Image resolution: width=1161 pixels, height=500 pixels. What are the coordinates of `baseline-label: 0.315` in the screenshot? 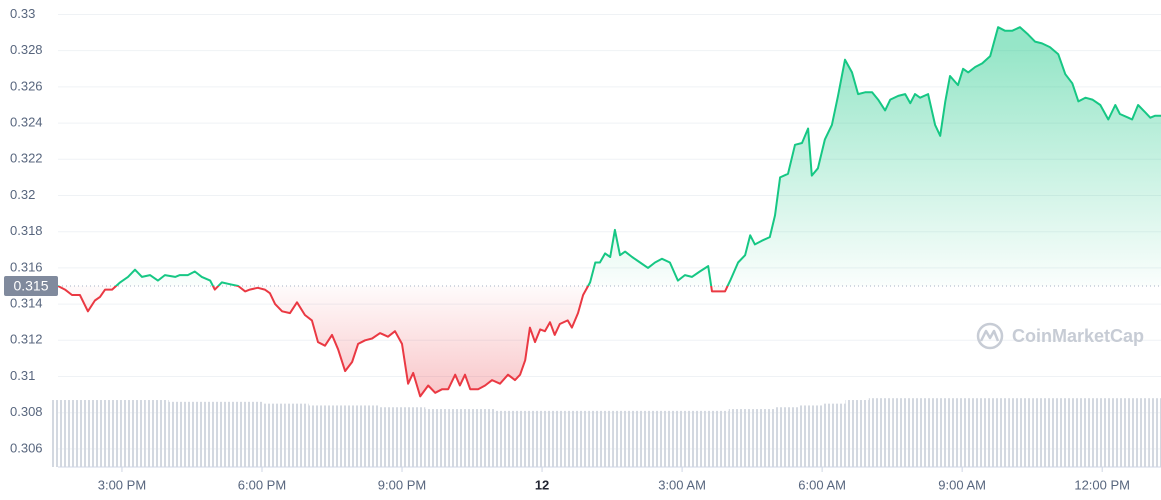 It's located at (30, 286).